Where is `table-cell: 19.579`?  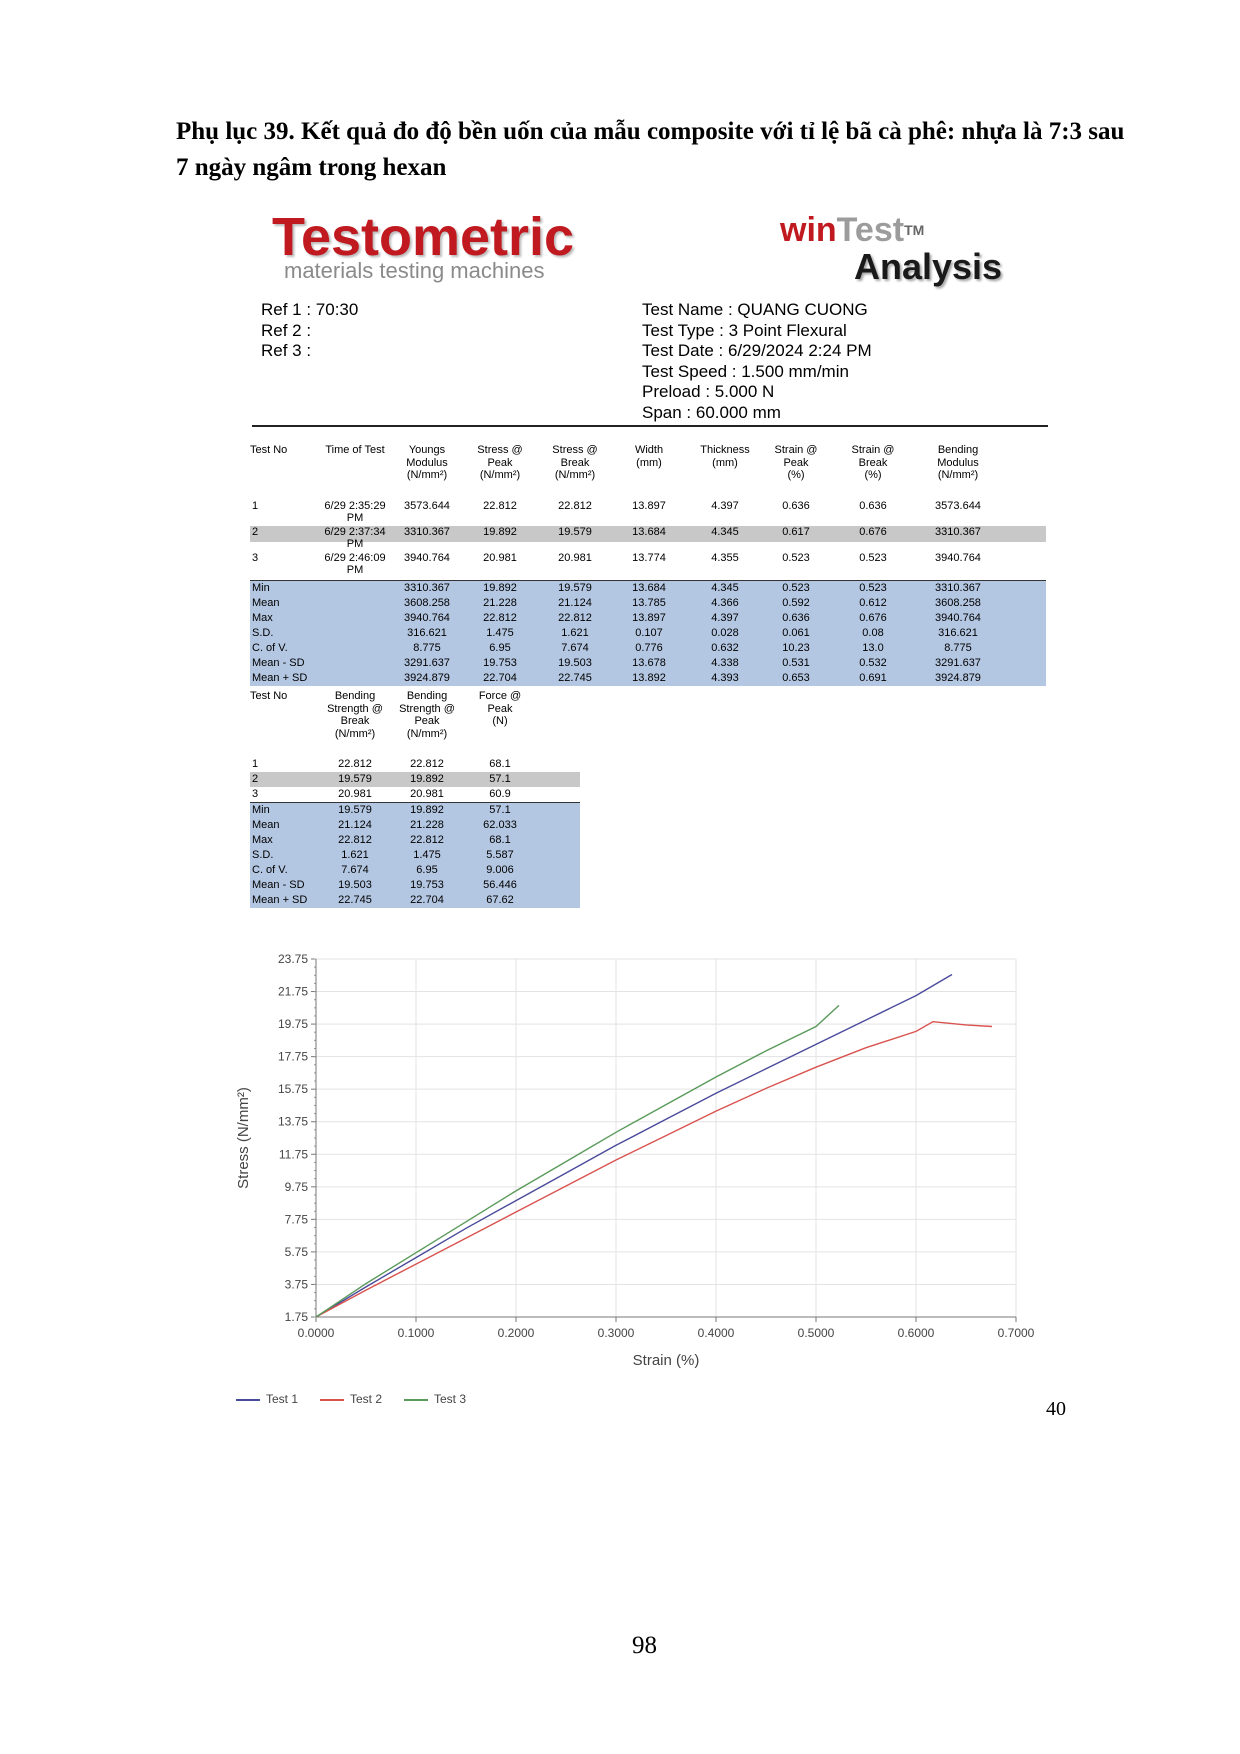
table-cell: 19.579 is located at coordinates (575, 532).